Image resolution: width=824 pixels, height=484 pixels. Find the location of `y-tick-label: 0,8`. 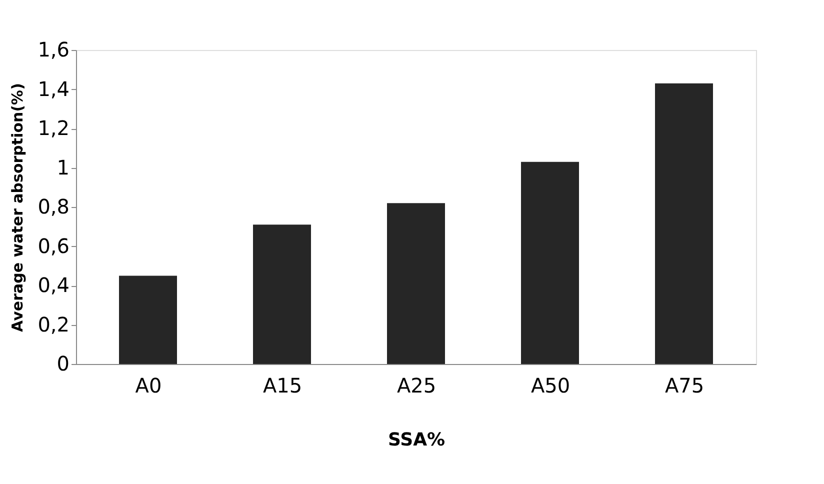

y-tick-label: 0,8 is located at coordinates (54, 206).